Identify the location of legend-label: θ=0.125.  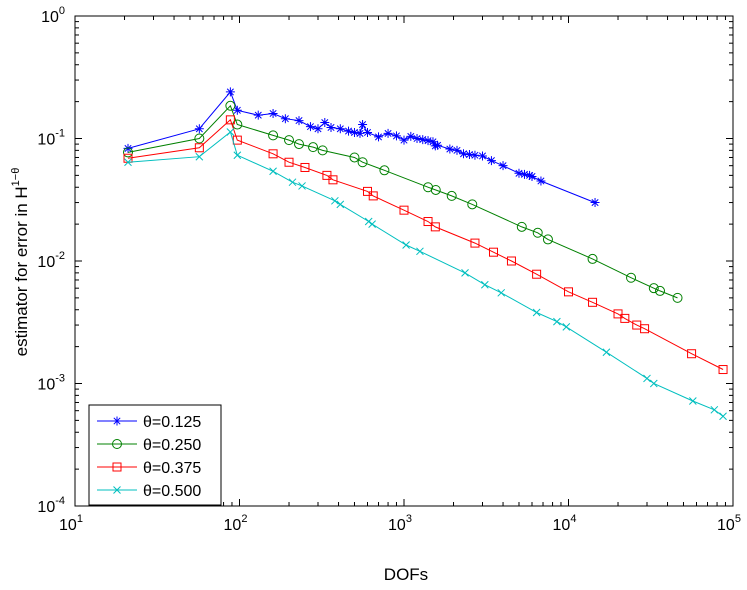
(172, 422).